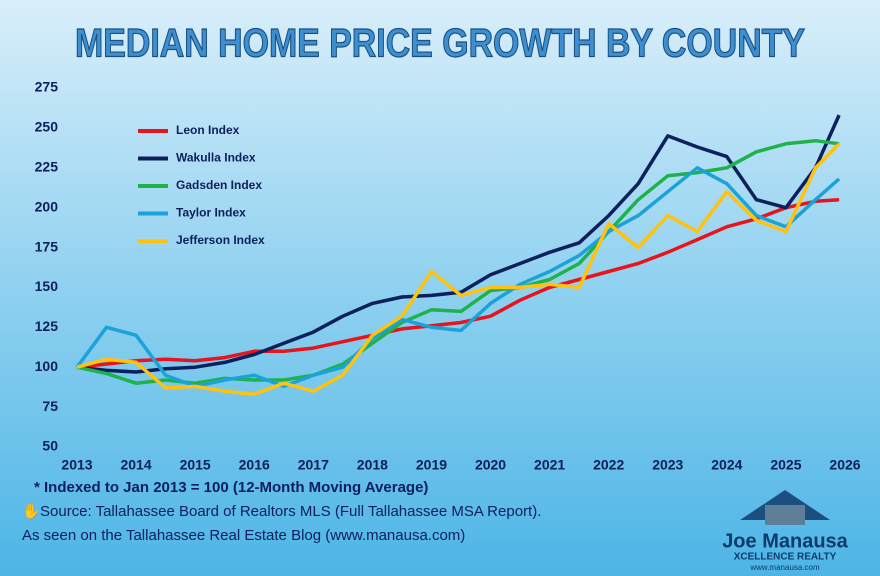 Image resolution: width=880 pixels, height=576 pixels. What do you see at coordinates (211, 213) in the screenshot?
I see `legend-label: Taylor Index` at bounding box center [211, 213].